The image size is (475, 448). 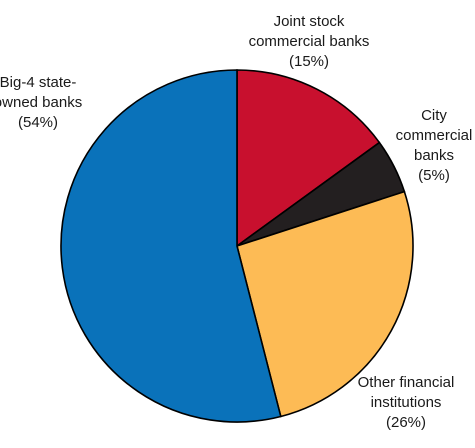 I want to click on pie-slice-label-line: (26%), so click(x=406, y=422).